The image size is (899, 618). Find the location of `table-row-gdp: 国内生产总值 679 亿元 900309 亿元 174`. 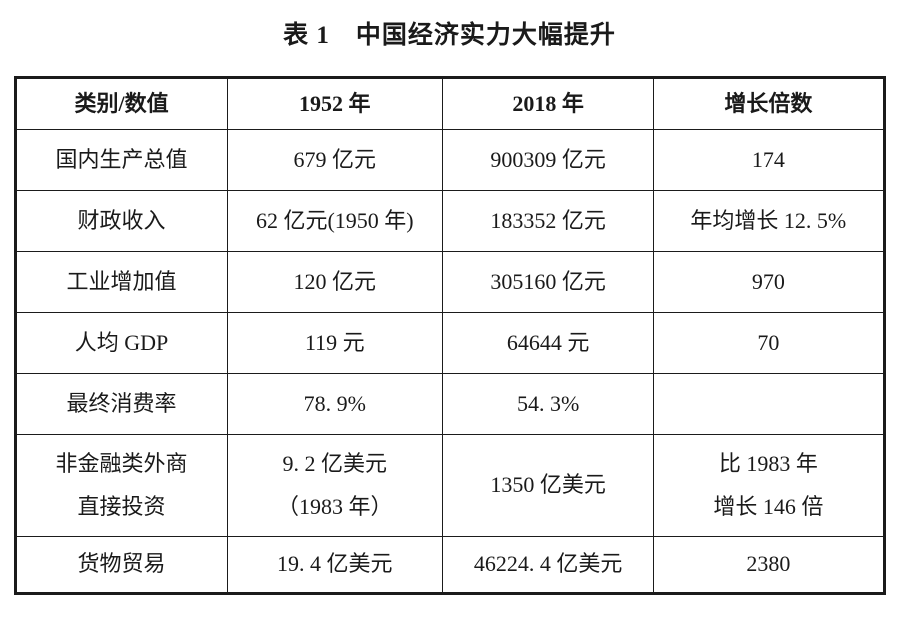

table-row-gdp: 国内生产总值 679 亿元 900309 亿元 174 is located at coordinates (449, 160).